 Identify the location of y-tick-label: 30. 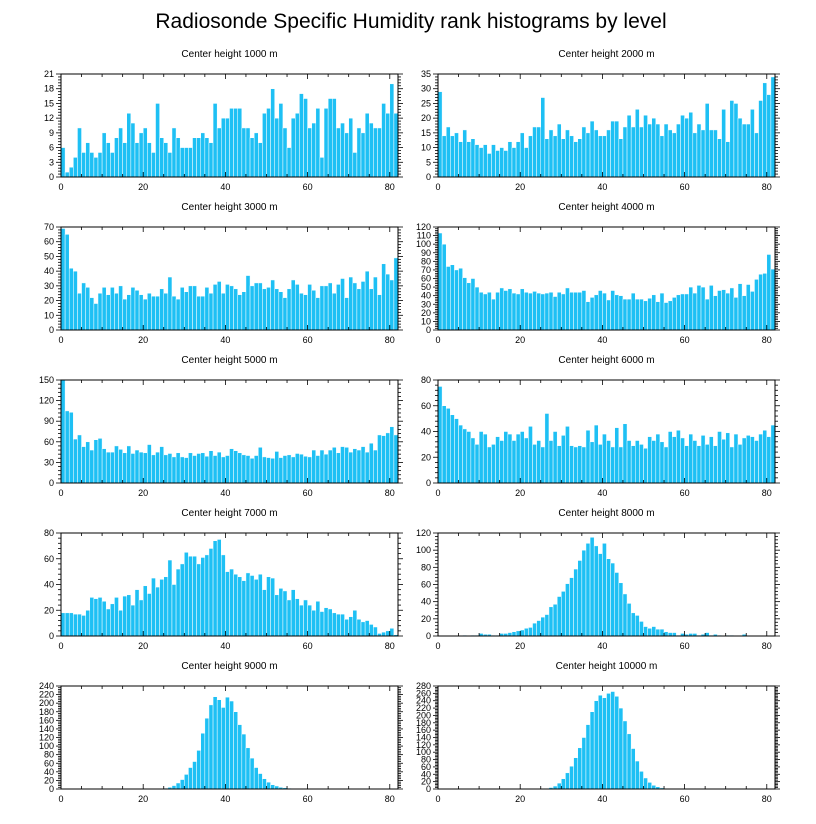
(49, 286).